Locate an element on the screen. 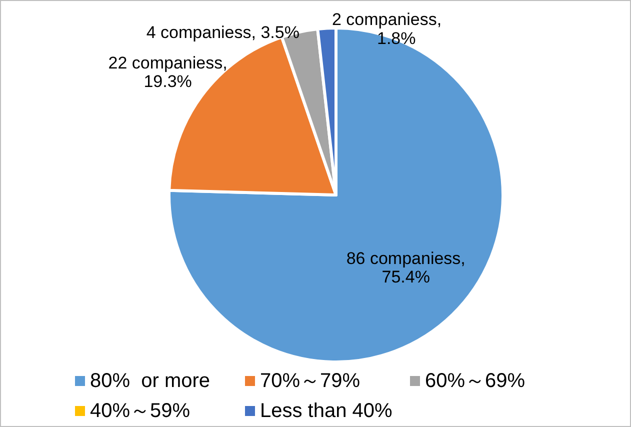  legend-label: 70%～79% is located at coordinates (310, 381).